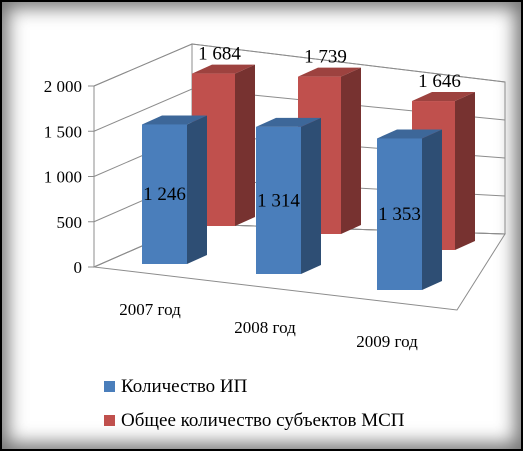 The height and width of the screenshot is (453, 523). What do you see at coordinates (63, 131) in the screenshot?
I see `y-tick-label: 1 500` at bounding box center [63, 131].